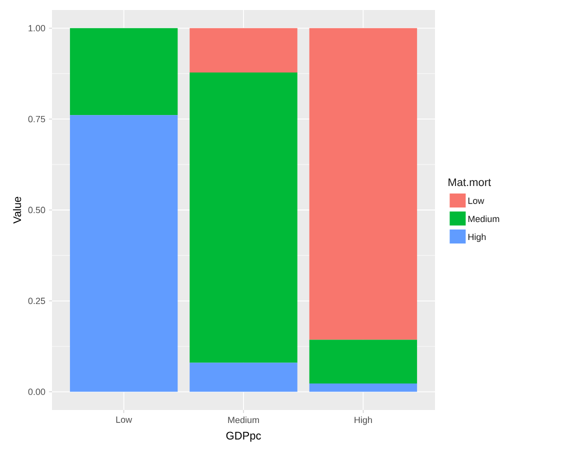  Describe the element at coordinates (363, 420) in the screenshot. I see `x-tick-label: High` at that location.